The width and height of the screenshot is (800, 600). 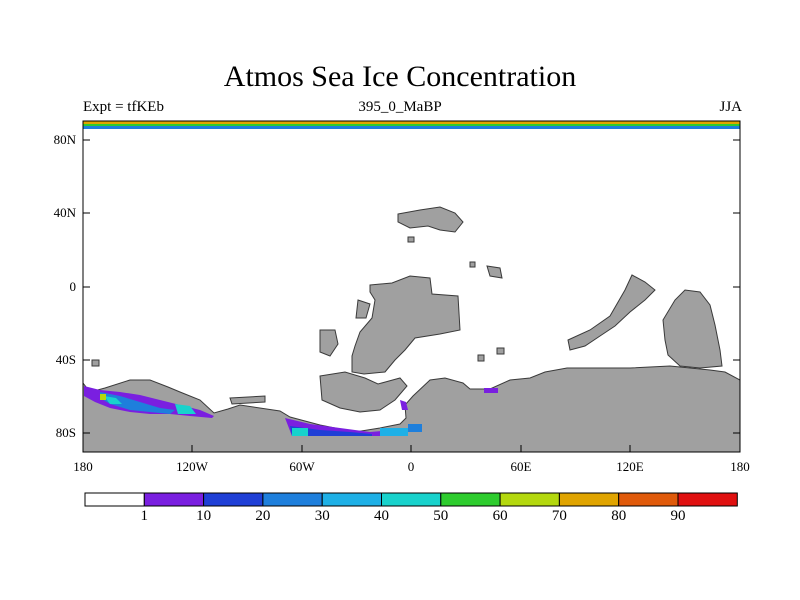 What do you see at coordinates (64, 139) in the screenshot?
I see `lat-label-80n: 80N` at bounding box center [64, 139].